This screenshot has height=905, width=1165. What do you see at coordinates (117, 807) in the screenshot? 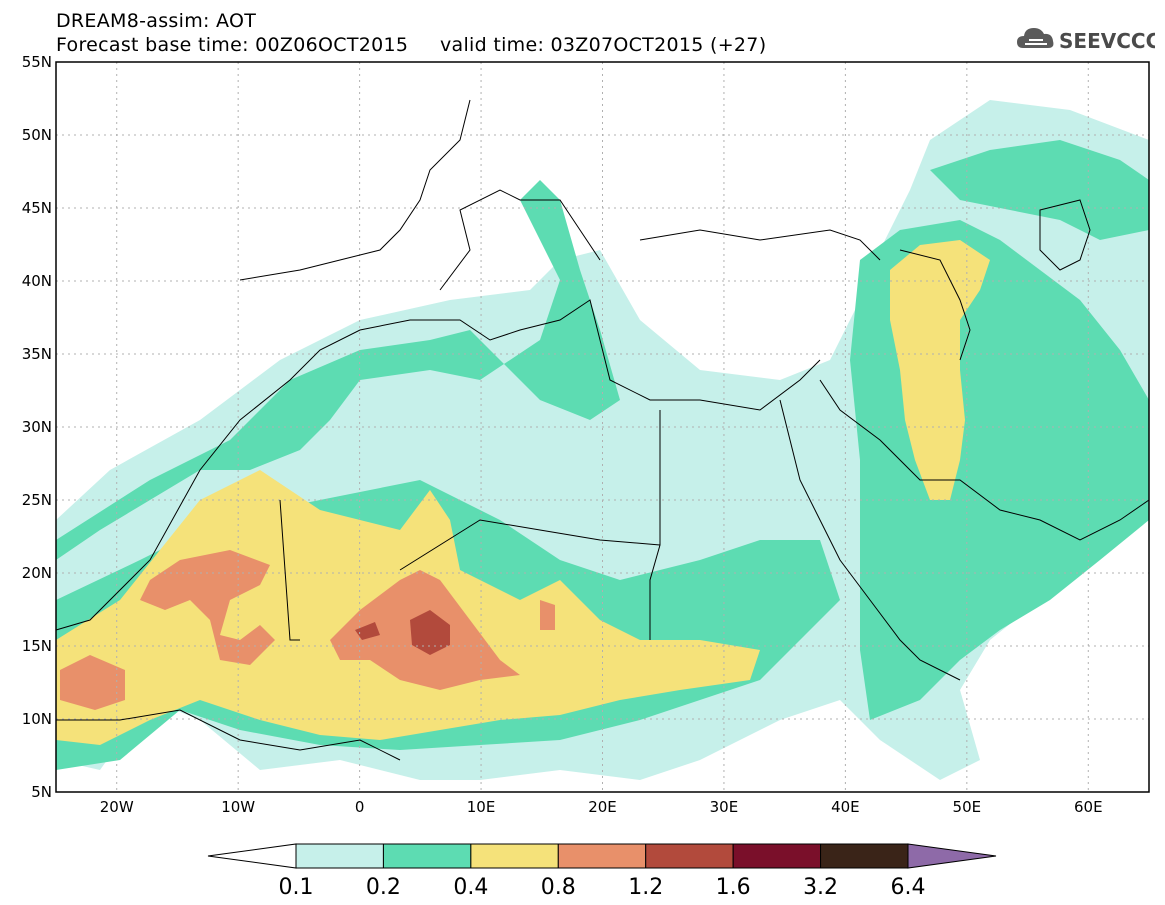
I see `lon-tick-label: 20W` at bounding box center [117, 807].